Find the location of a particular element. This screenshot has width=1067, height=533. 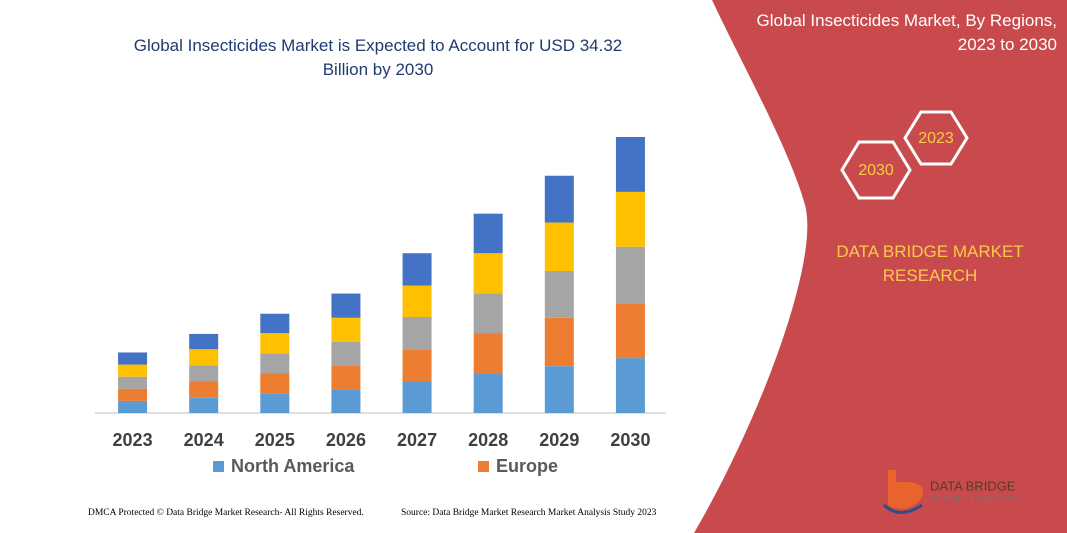

x-tick-label: 2025 is located at coordinates (275, 440).